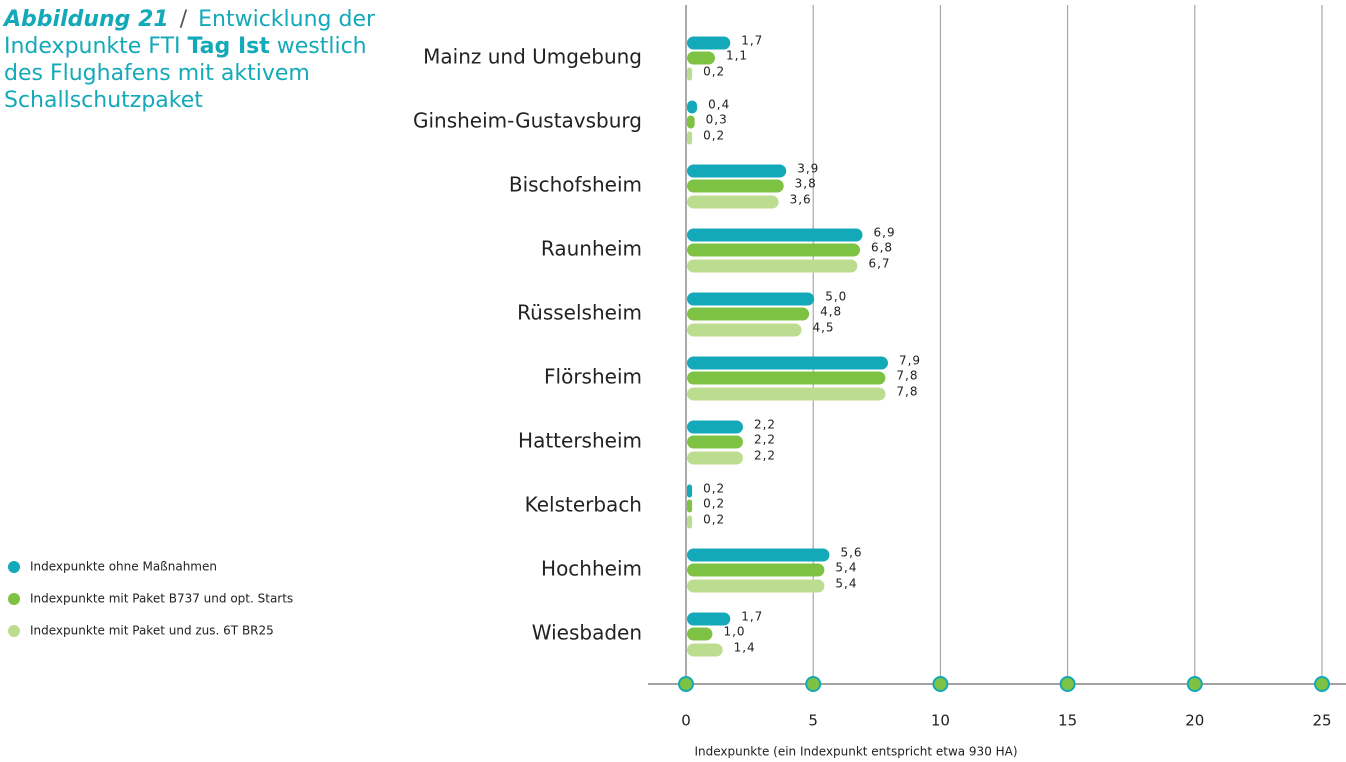 The height and width of the screenshot is (762, 1346). Describe the element at coordinates (1321, 721) in the screenshot. I see `x-tick-label: 25` at that location.